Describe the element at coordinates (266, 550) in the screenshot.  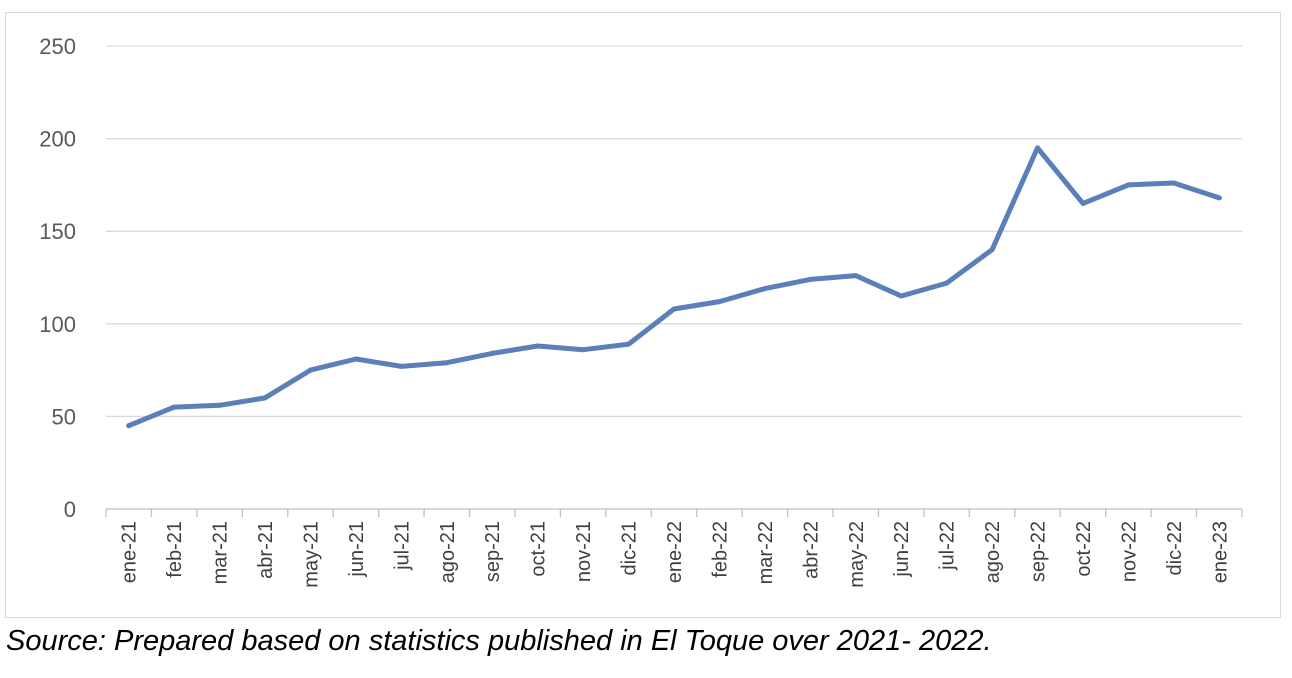
I see `x-tick-label: abr-21` at that location.